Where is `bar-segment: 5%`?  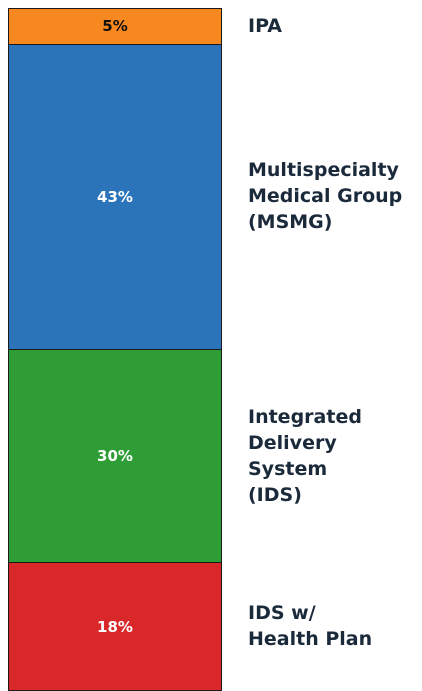
bar-segment: 5% is located at coordinates (115, 26).